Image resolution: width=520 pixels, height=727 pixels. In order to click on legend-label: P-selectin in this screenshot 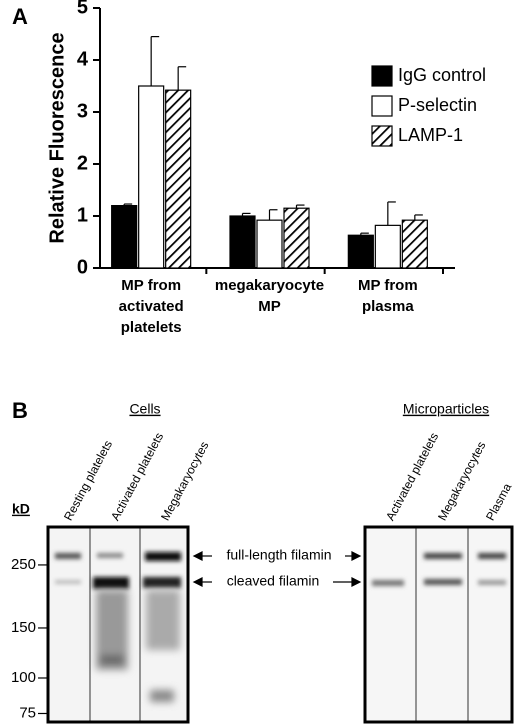, I will do `click(437, 105)`.